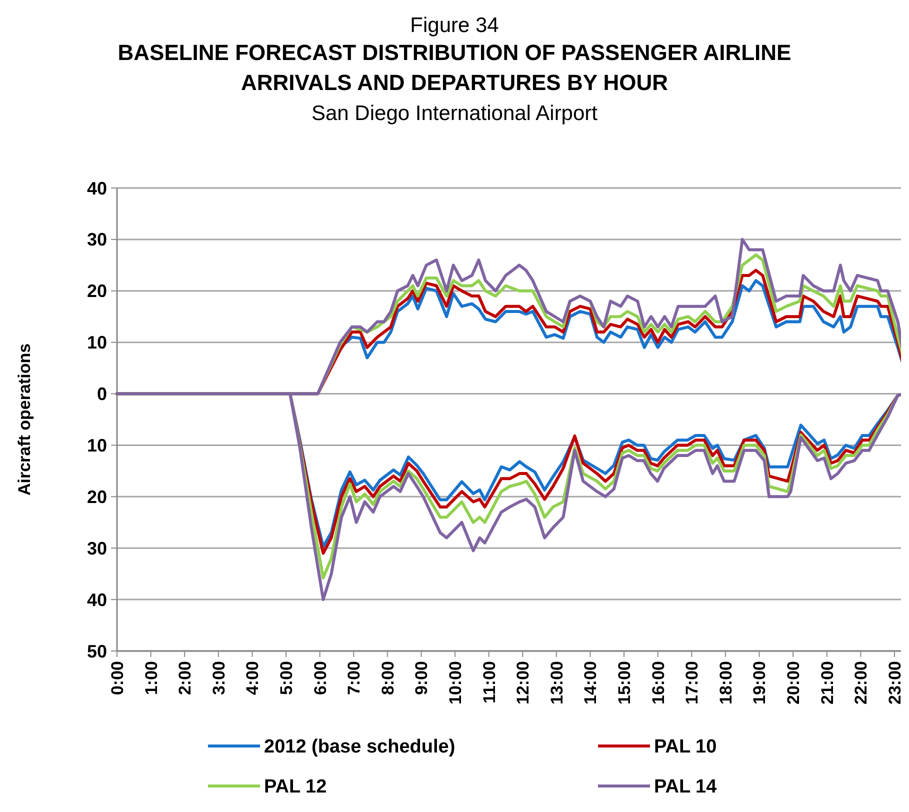 The width and height of the screenshot is (909, 812). What do you see at coordinates (24, 419) in the screenshot?
I see `y-axis-title: Aircraft operations` at bounding box center [24, 419].